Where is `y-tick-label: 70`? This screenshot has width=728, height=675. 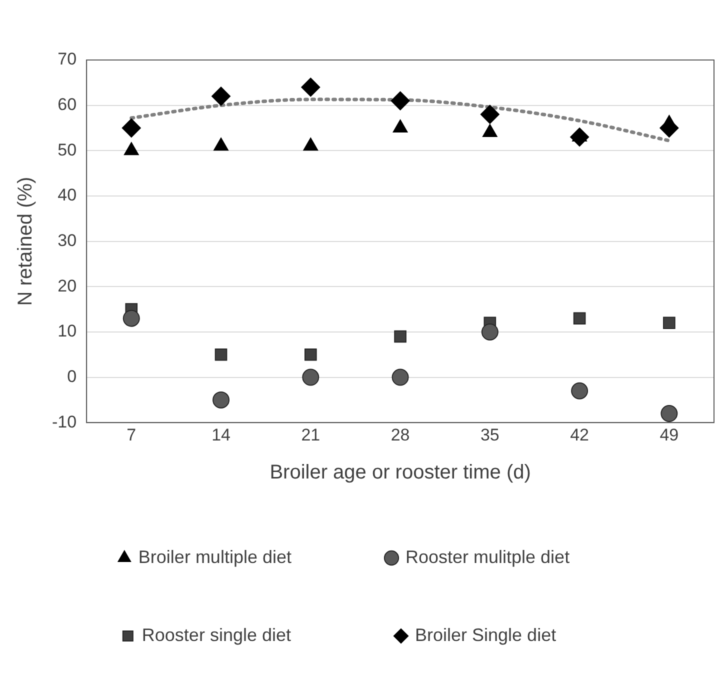 y-tick-label: 70 is located at coordinates (67, 59).